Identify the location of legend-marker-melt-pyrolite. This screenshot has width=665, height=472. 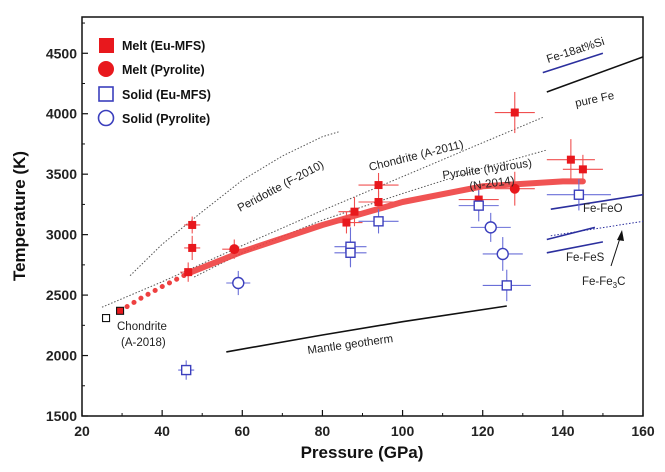
(106, 69).